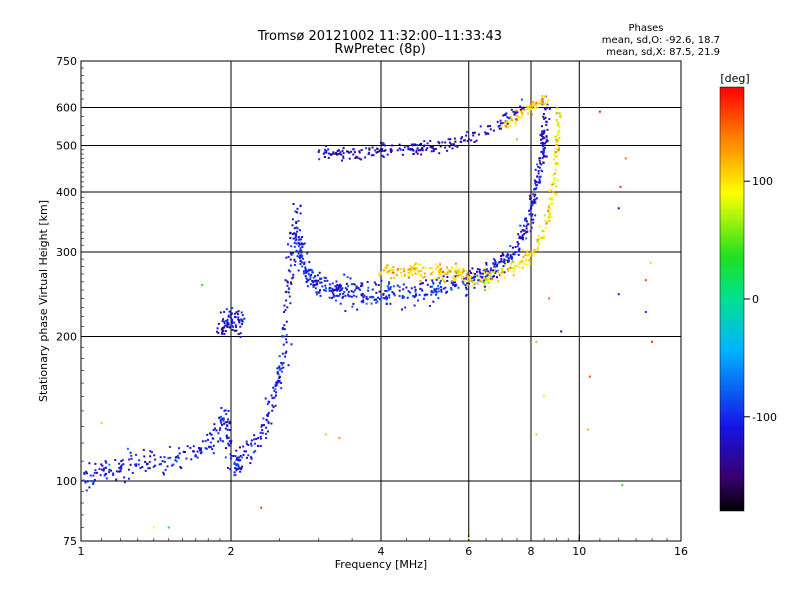  Describe the element at coordinates (66, 481) in the screenshot. I see `y-tick-label: 100` at that location.